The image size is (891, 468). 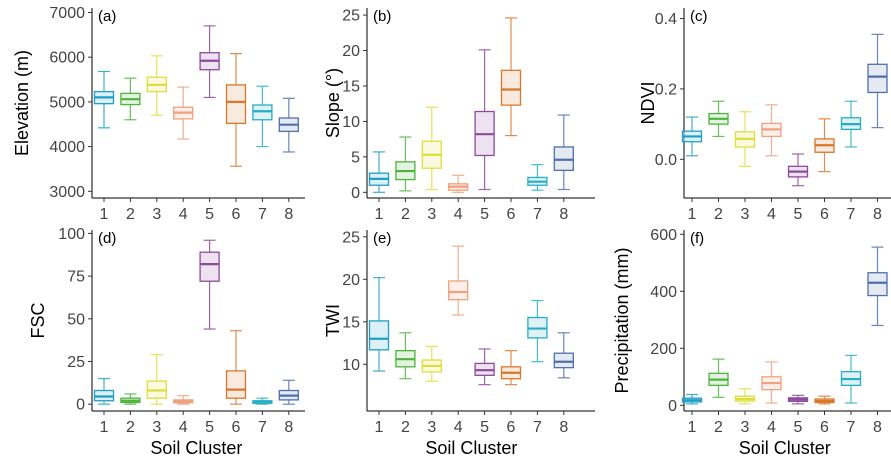 I want to click on y-tick-label: 400, so click(x=663, y=292).